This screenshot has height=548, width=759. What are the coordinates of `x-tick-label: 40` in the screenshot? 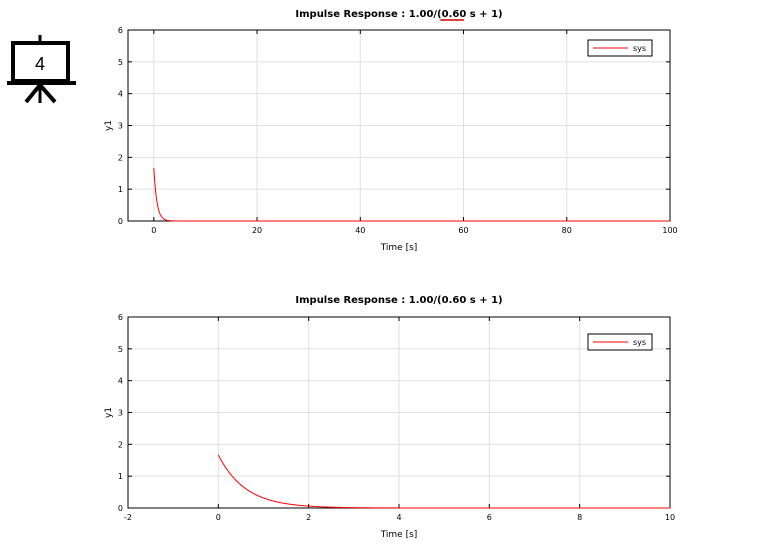 It's located at (360, 230).